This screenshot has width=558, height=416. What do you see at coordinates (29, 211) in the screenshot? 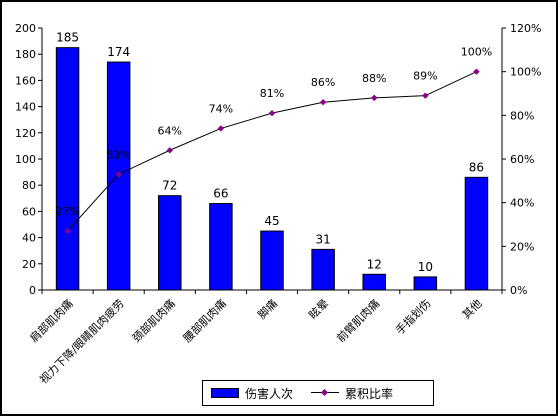
I see `y-left-tick-label: 60` at bounding box center [29, 211].